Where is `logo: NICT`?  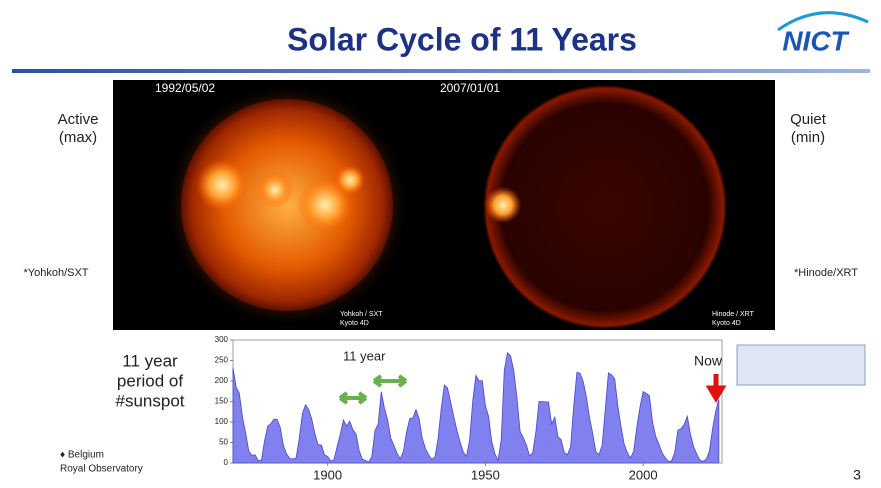 logo: NICT is located at coordinates (816, 40).